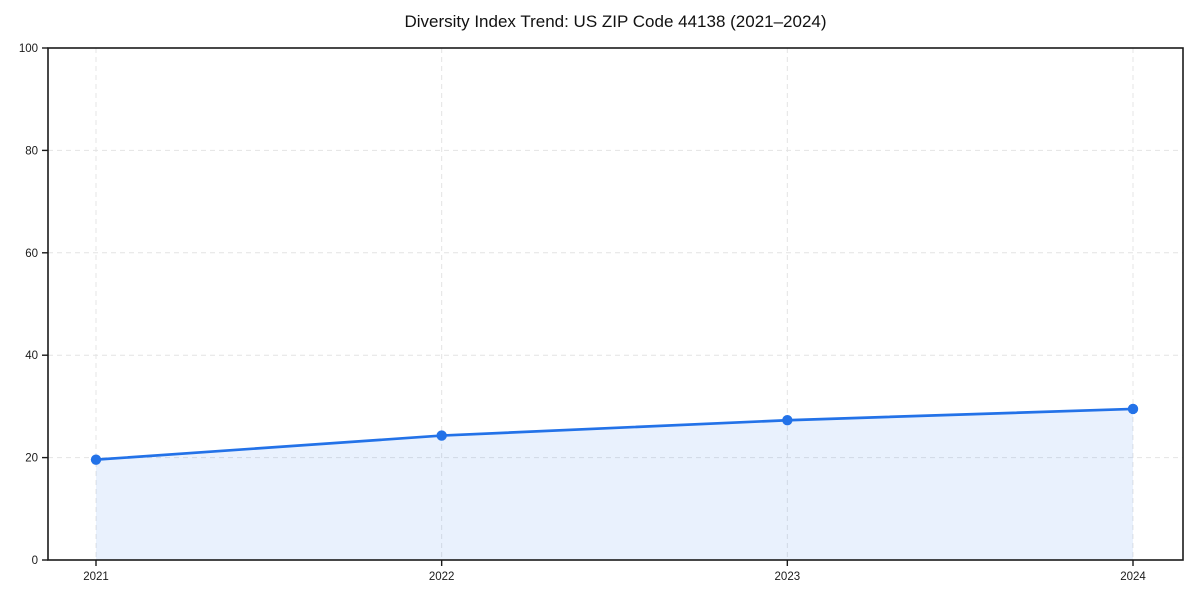 The image size is (1200, 600). What do you see at coordinates (442, 577) in the screenshot?
I see `x-tick-label: 2022` at bounding box center [442, 577].